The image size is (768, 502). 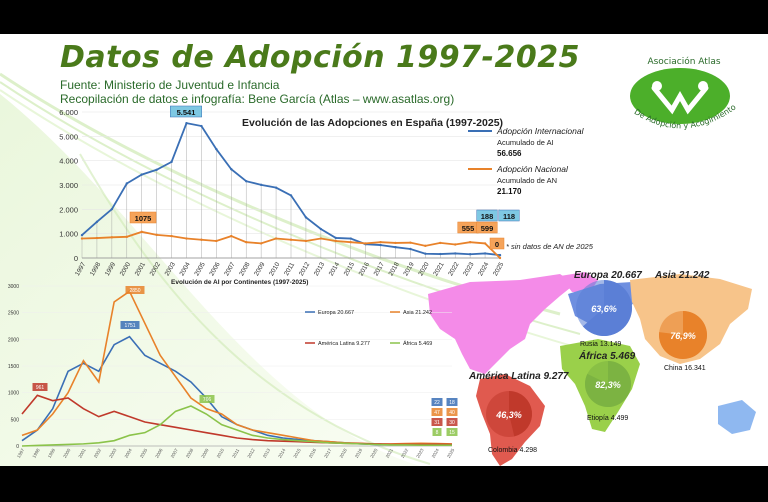 What do you see at coordinates (487, 216) in the screenshot?
I see `callout-label: 188` at bounding box center [487, 216].